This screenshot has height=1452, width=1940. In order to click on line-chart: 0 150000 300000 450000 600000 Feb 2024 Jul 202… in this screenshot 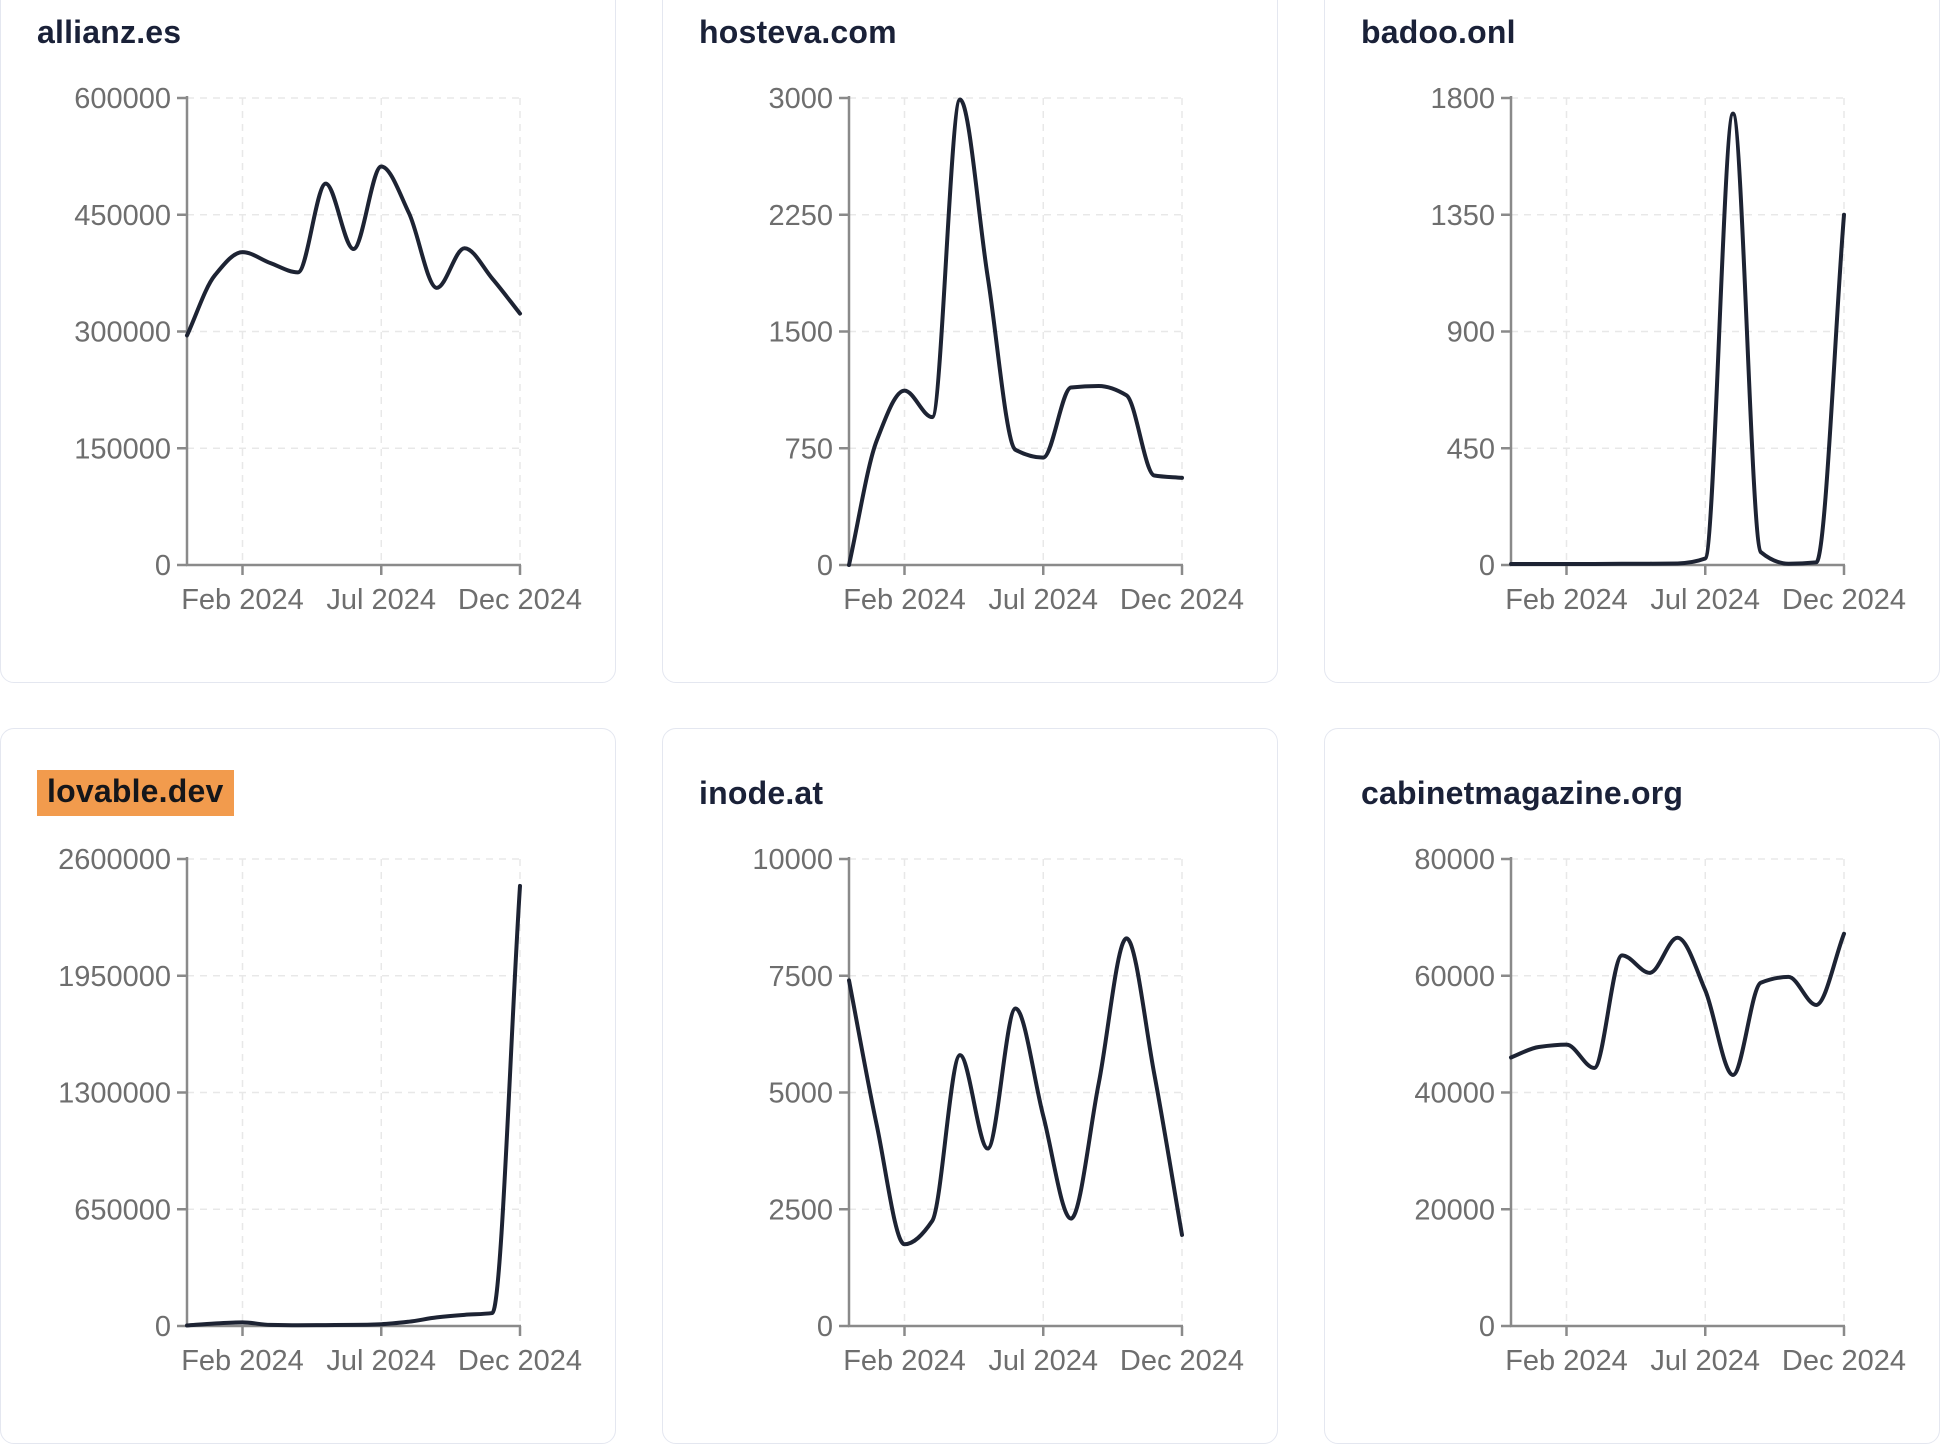, I will do `click(328, 349)`.